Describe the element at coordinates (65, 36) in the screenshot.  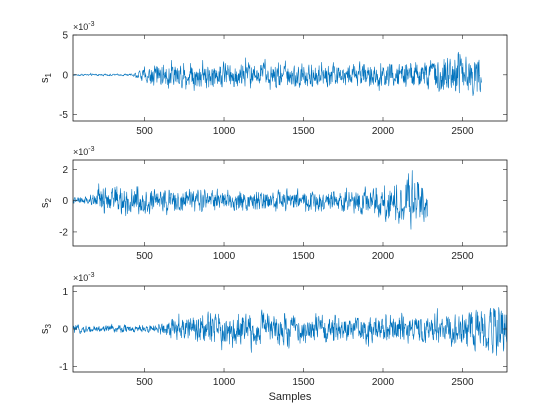
I see `y-tick-label: 5` at that location.